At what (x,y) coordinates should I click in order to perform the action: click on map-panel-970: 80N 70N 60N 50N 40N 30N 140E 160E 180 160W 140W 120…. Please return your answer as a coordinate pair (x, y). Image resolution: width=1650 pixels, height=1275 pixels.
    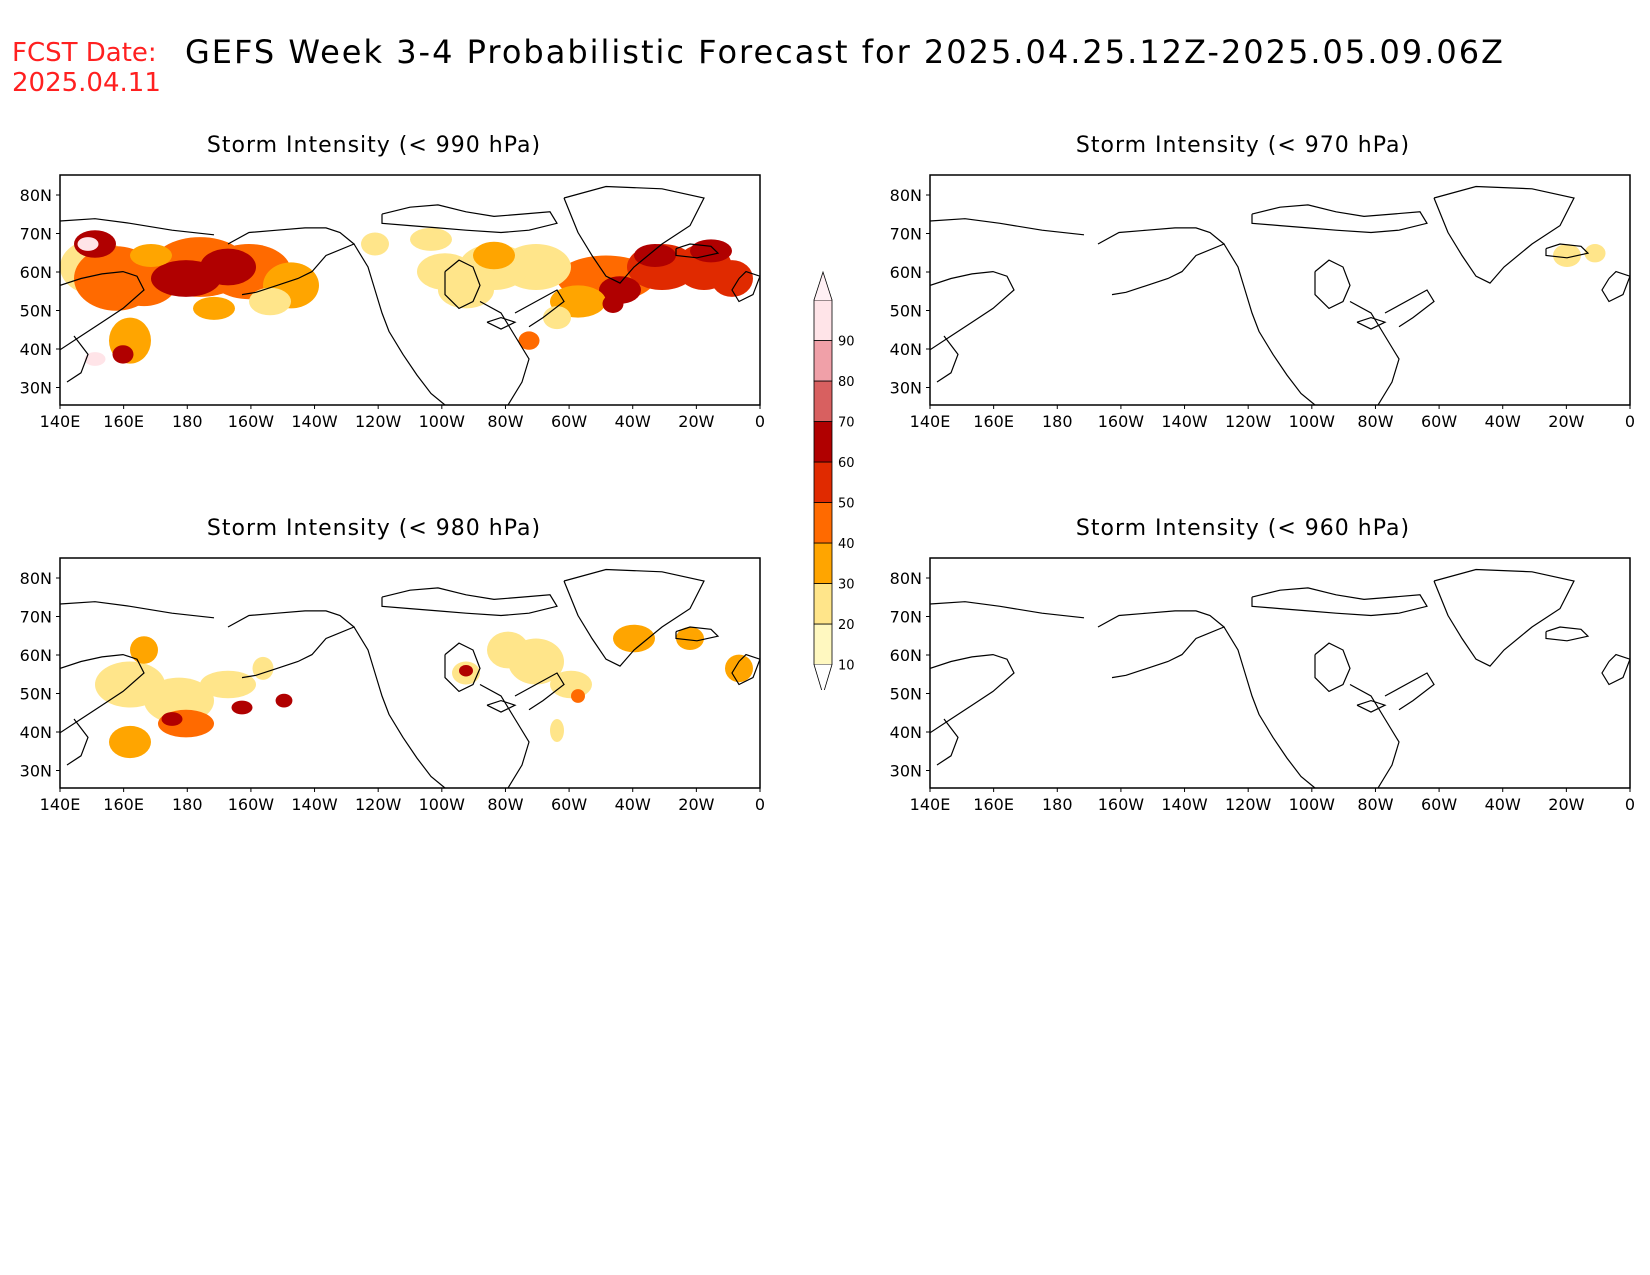
    Looking at the image, I should click on (1262, 302).